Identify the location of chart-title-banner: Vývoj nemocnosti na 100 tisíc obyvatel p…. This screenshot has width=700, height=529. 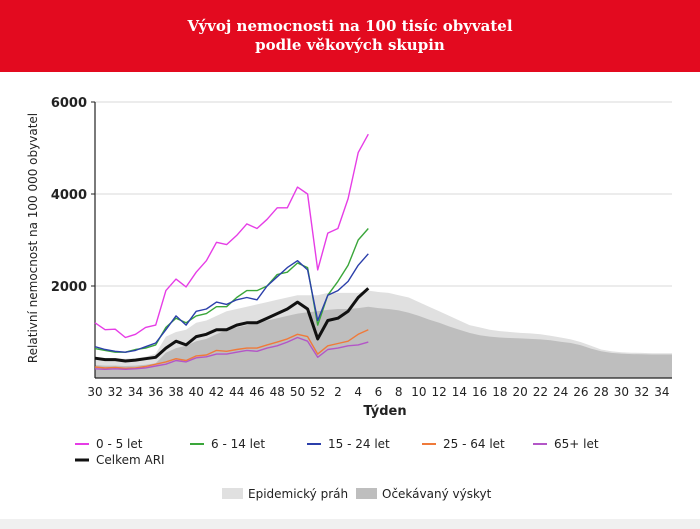
(350, 36).